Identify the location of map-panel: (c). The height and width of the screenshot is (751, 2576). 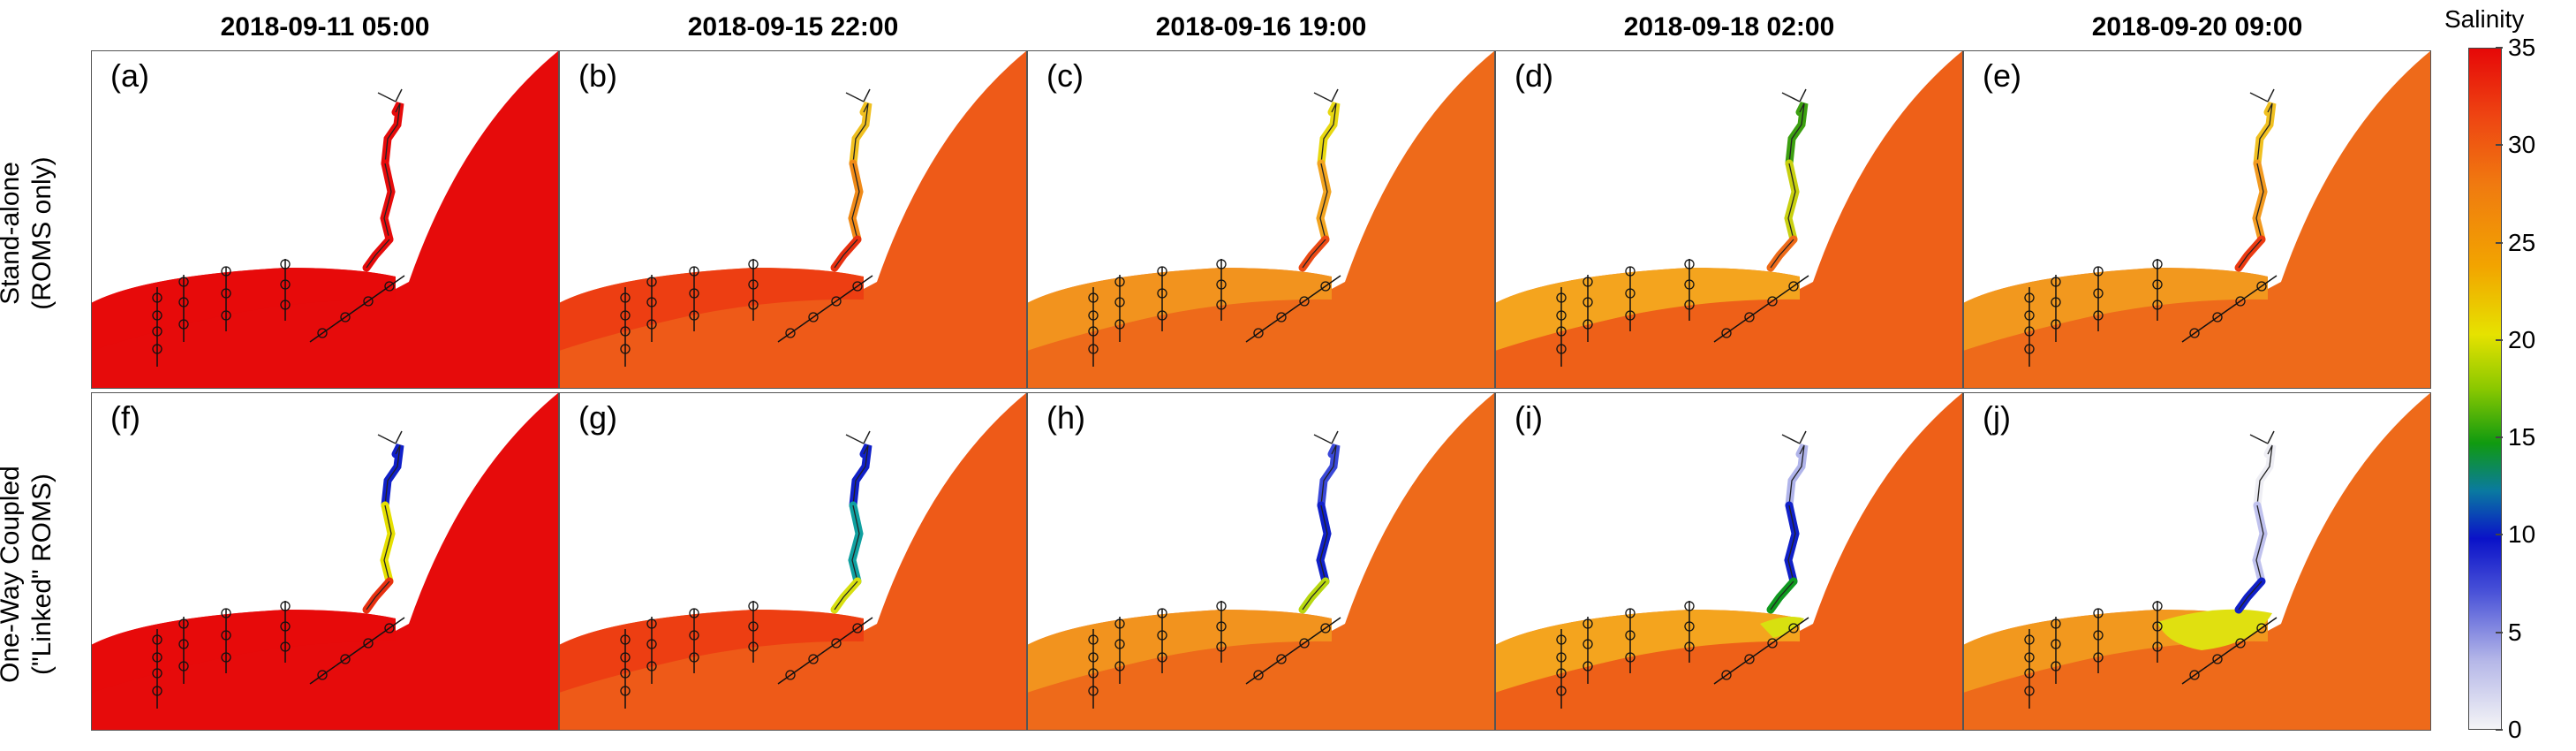
(1261, 219).